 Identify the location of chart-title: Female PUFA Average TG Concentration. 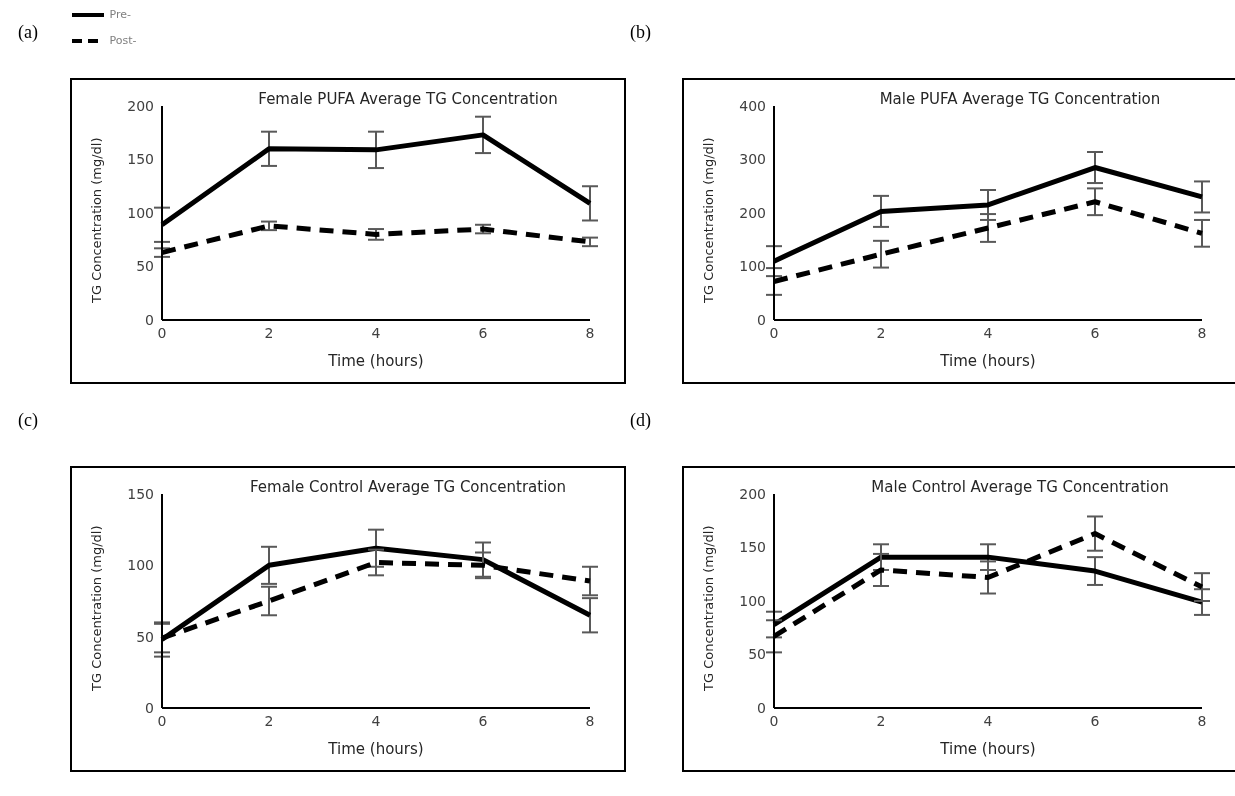
(408, 99).